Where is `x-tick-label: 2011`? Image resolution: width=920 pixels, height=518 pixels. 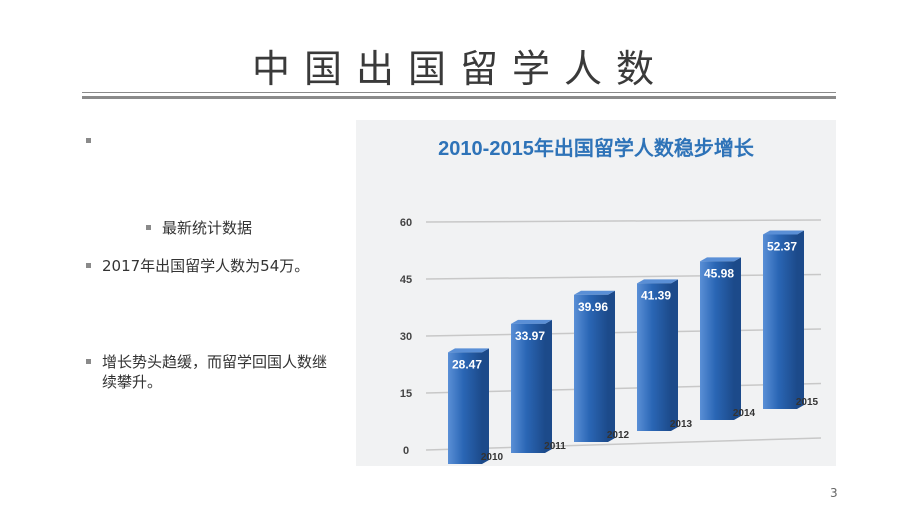
x-tick-label: 2011 is located at coordinates (555, 446).